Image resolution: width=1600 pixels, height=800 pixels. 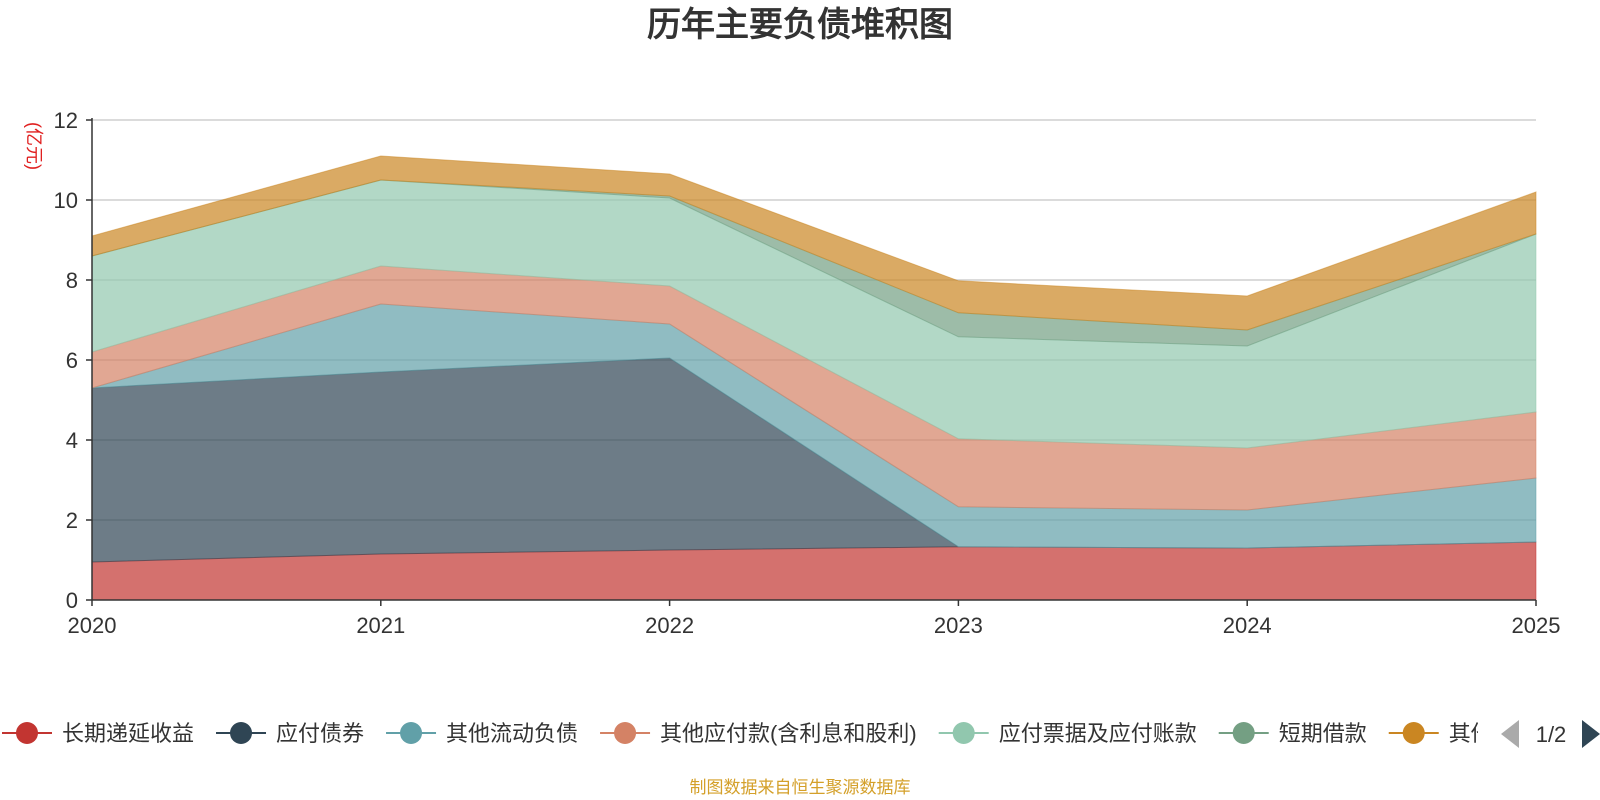 I want to click on y-tick-label: 4, so click(x=72, y=440).